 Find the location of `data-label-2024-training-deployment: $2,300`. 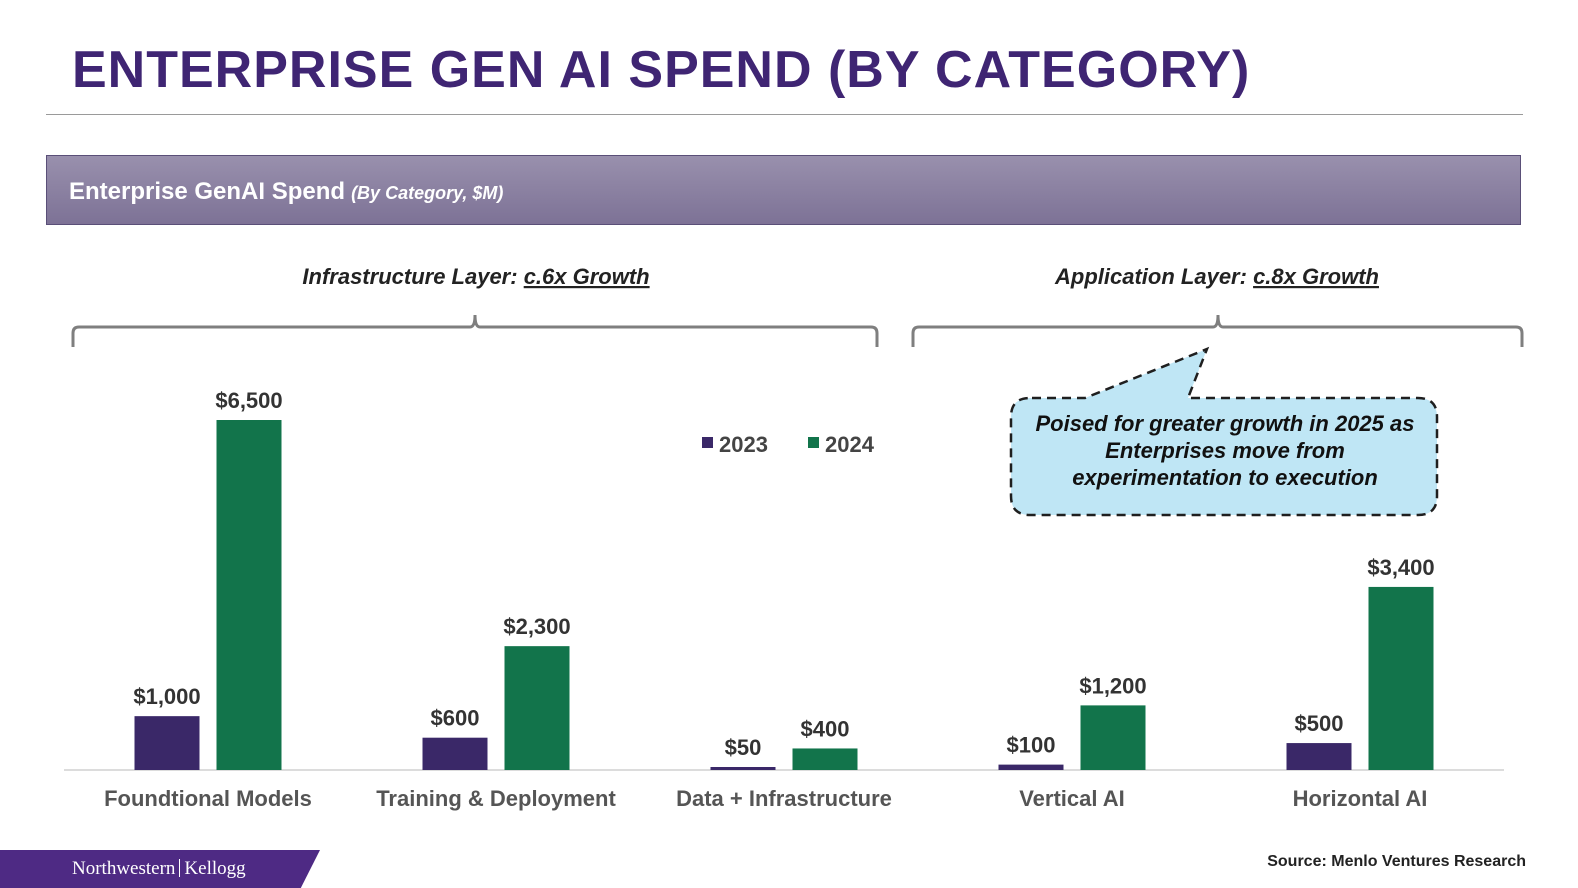

data-label-2024-training-deployment: $2,300 is located at coordinates (536, 626).